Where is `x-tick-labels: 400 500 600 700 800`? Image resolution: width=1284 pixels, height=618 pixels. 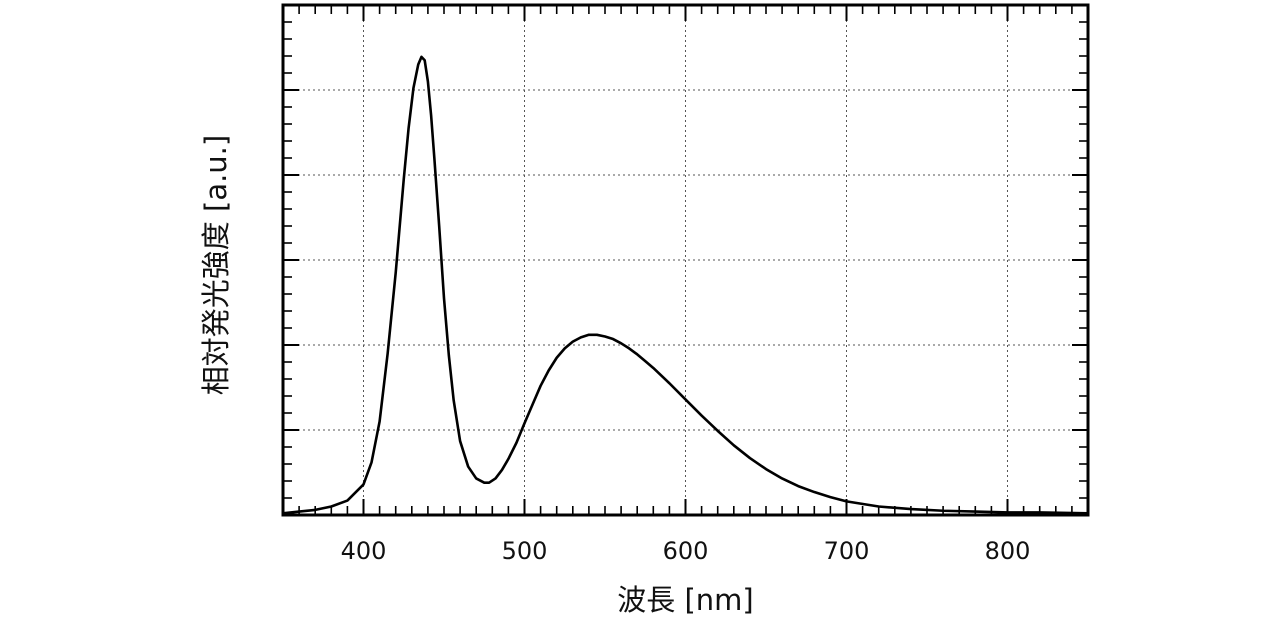
x-tick-labels: 400 500 600 700 800 is located at coordinates (686, 551).